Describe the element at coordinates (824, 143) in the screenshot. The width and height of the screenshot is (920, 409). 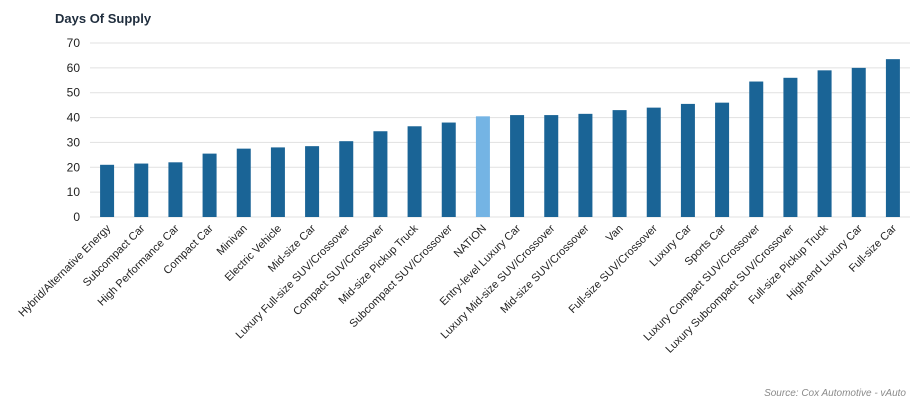
I see `bar-full-size-pickup-truck` at that location.